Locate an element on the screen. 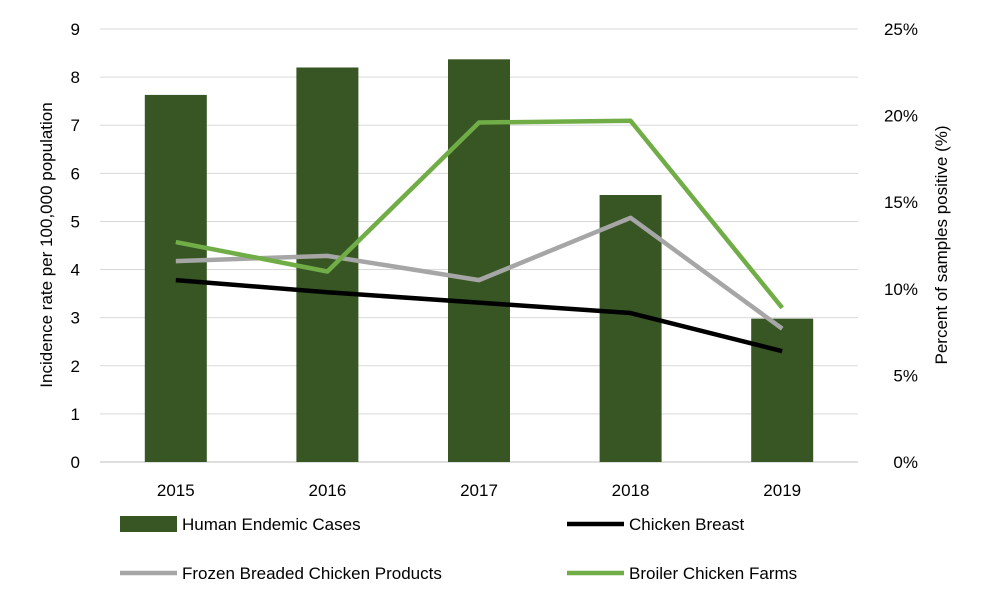 Image resolution: width=982 pixels, height=611 pixels. legend-item: Frozen Breaded Chicken Products is located at coordinates (281, 573).